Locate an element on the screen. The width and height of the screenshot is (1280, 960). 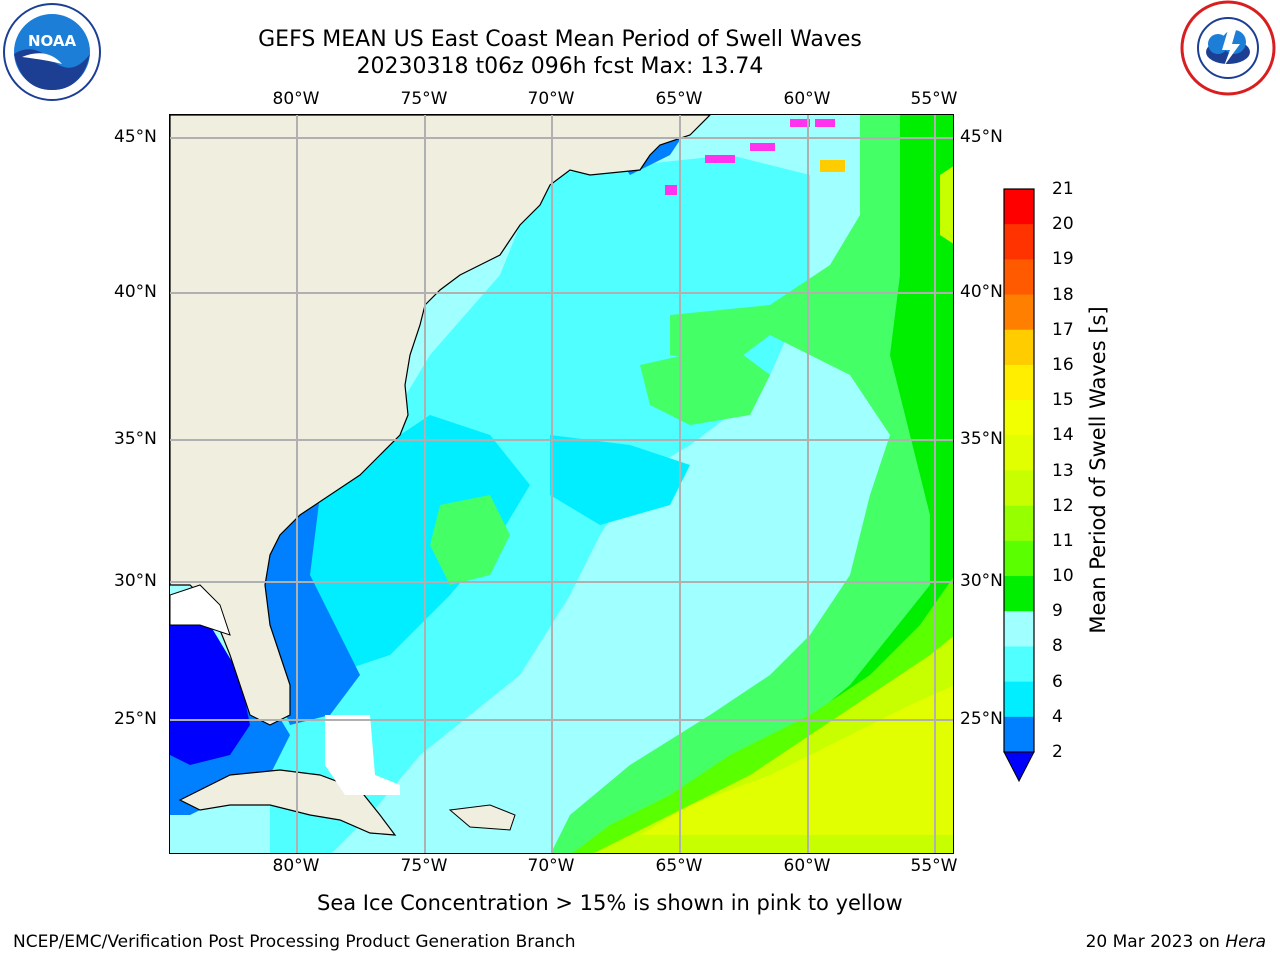
land-hispaniola is located at coordinates (482, 817).